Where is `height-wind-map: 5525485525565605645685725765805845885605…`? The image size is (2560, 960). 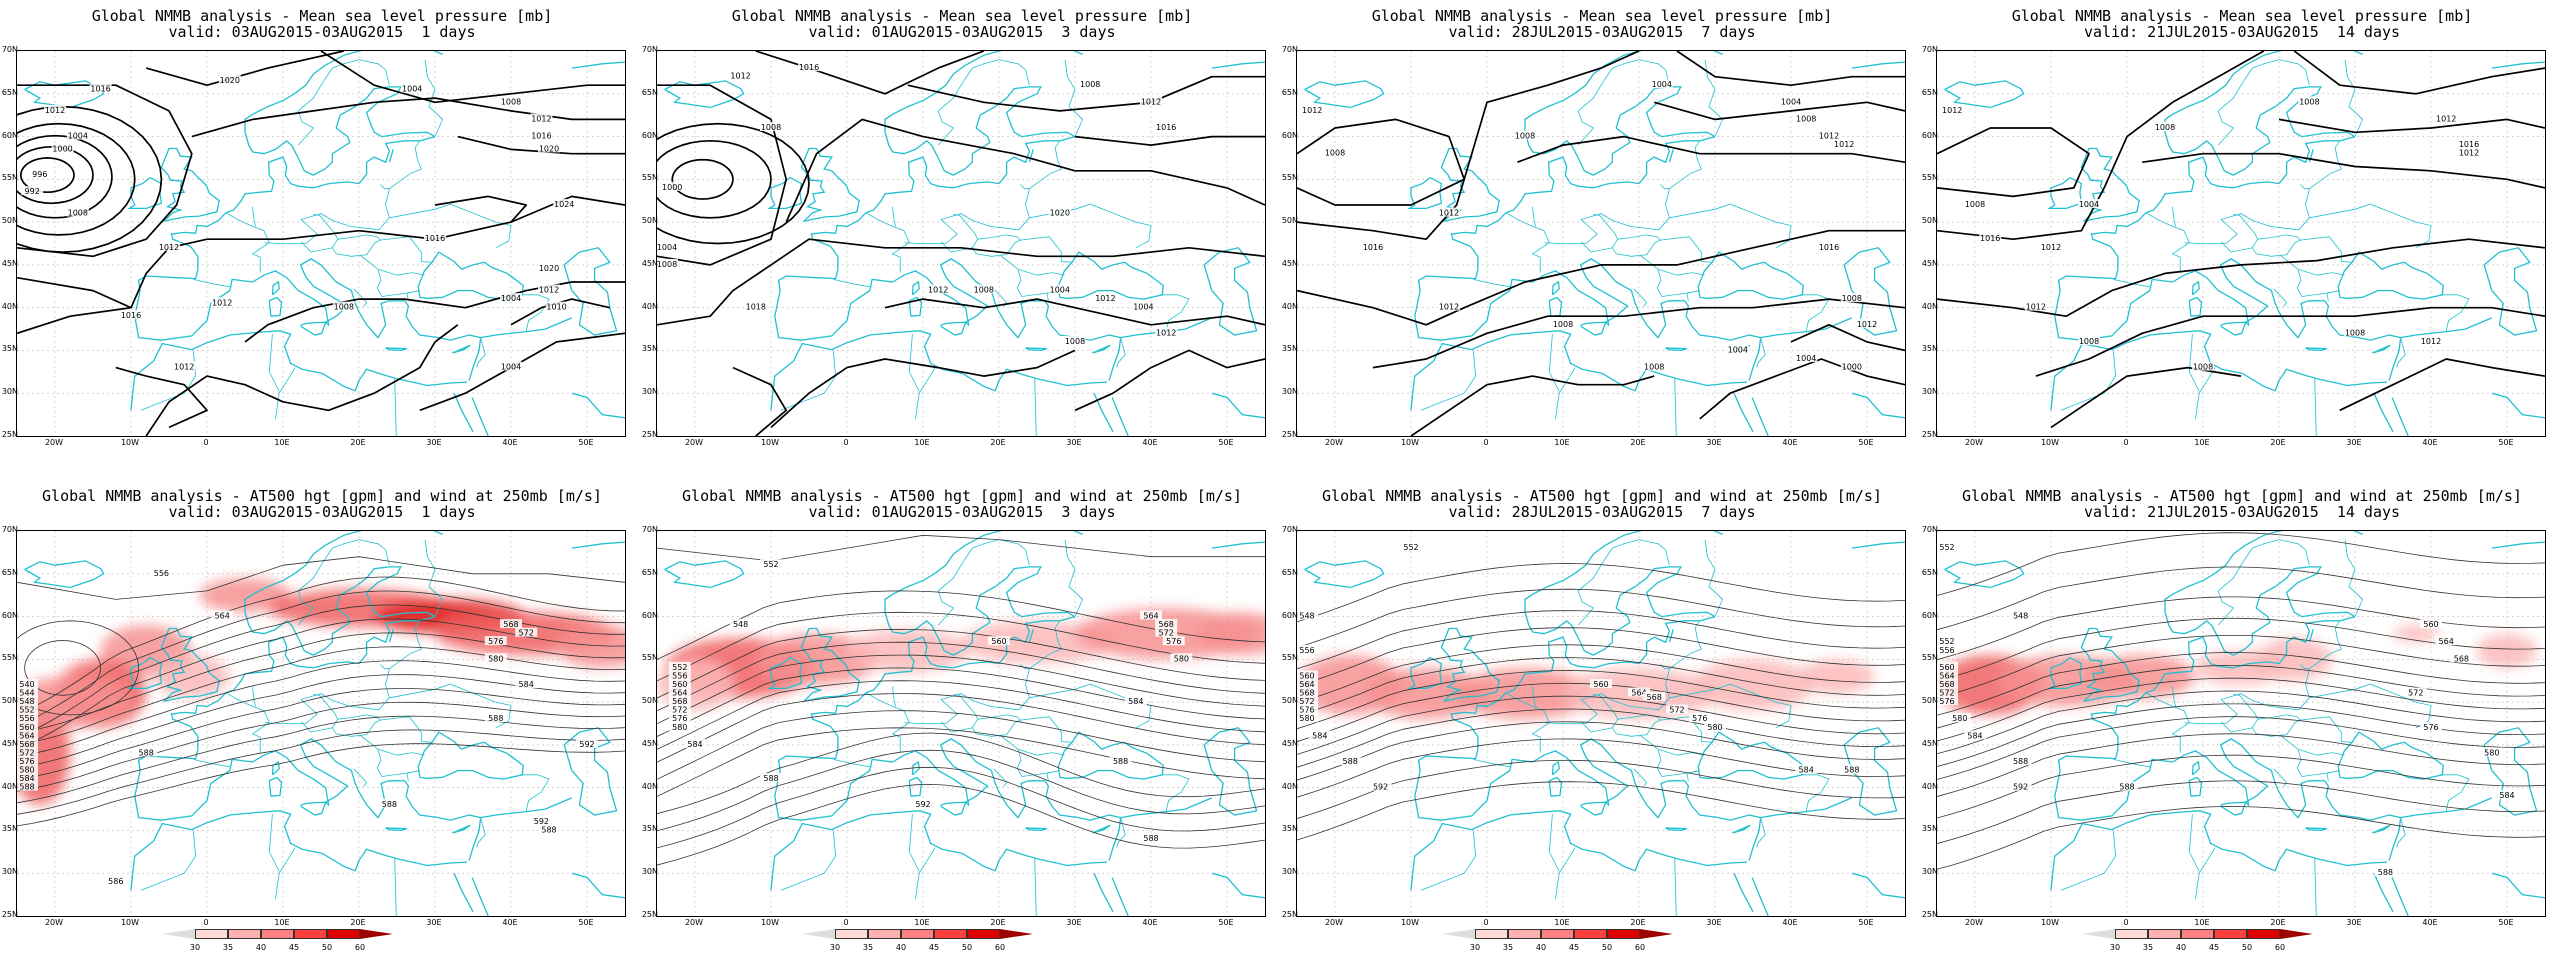
height-wind-map: 5525485525565605645685725765805845885605… is located at coordinates (961, 723).